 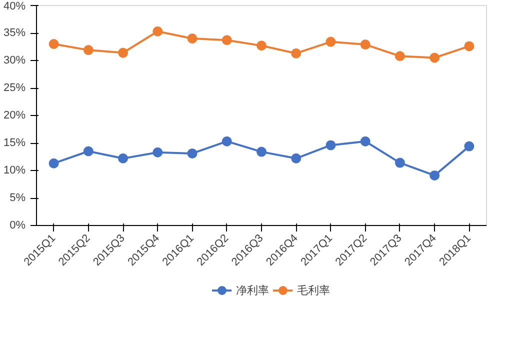 I want to click on y-tick-label: 30%, so click(x=14, y=60).